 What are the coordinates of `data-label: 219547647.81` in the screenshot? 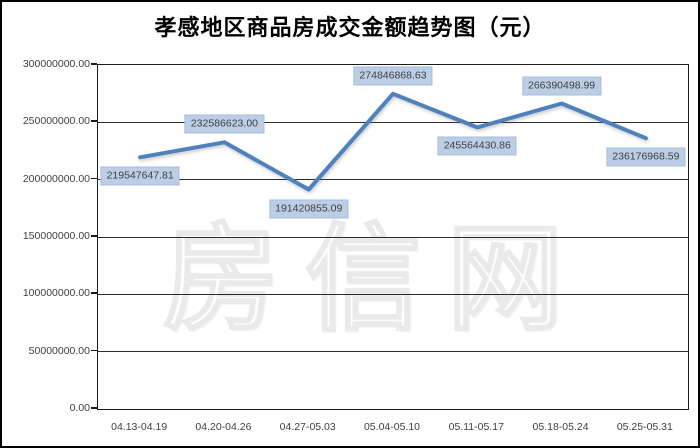 It's located at (140, 176).